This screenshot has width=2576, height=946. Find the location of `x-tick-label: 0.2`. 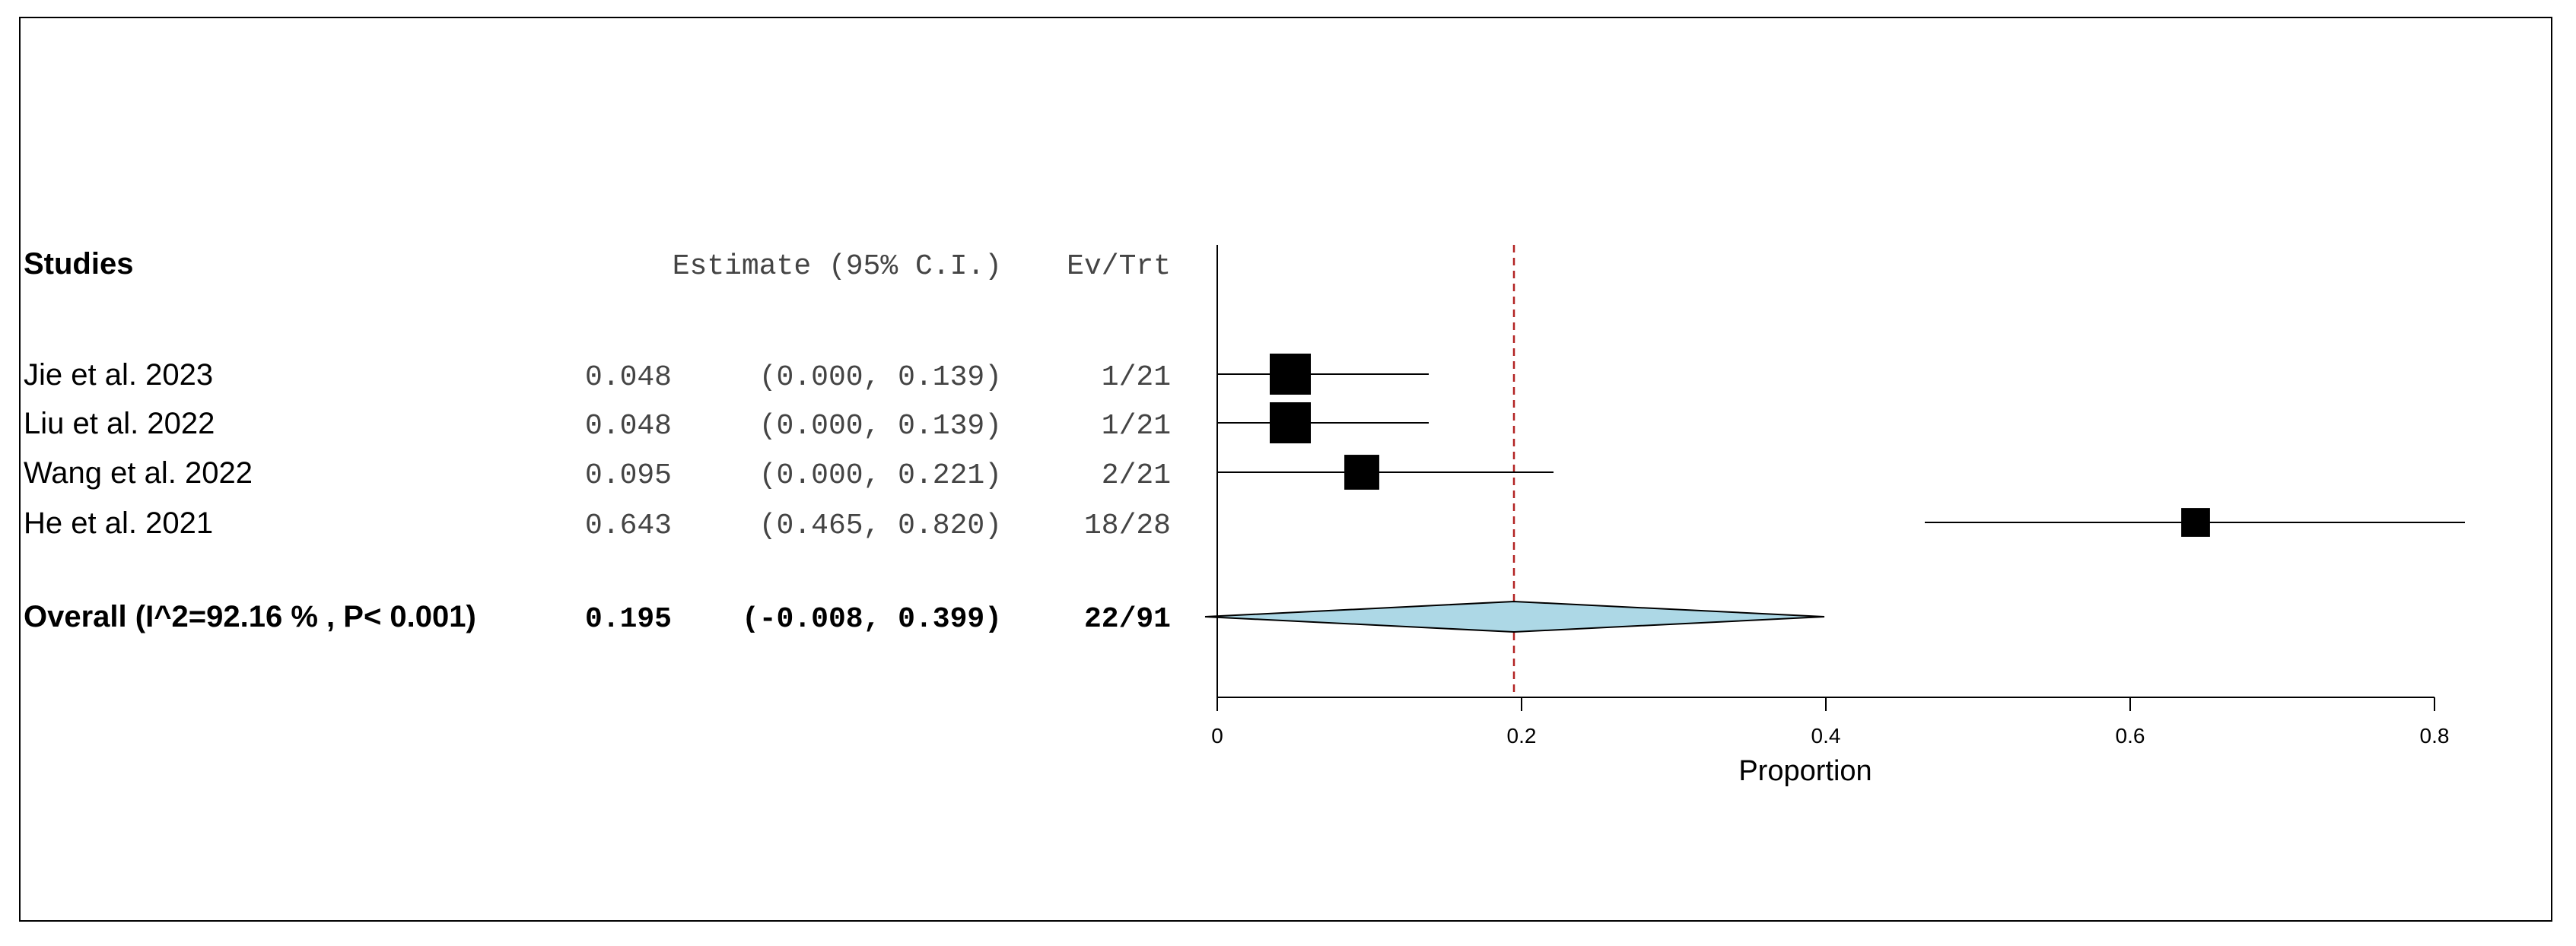

x-tick-label: 0.2 is located at coordinates (1522, 736).